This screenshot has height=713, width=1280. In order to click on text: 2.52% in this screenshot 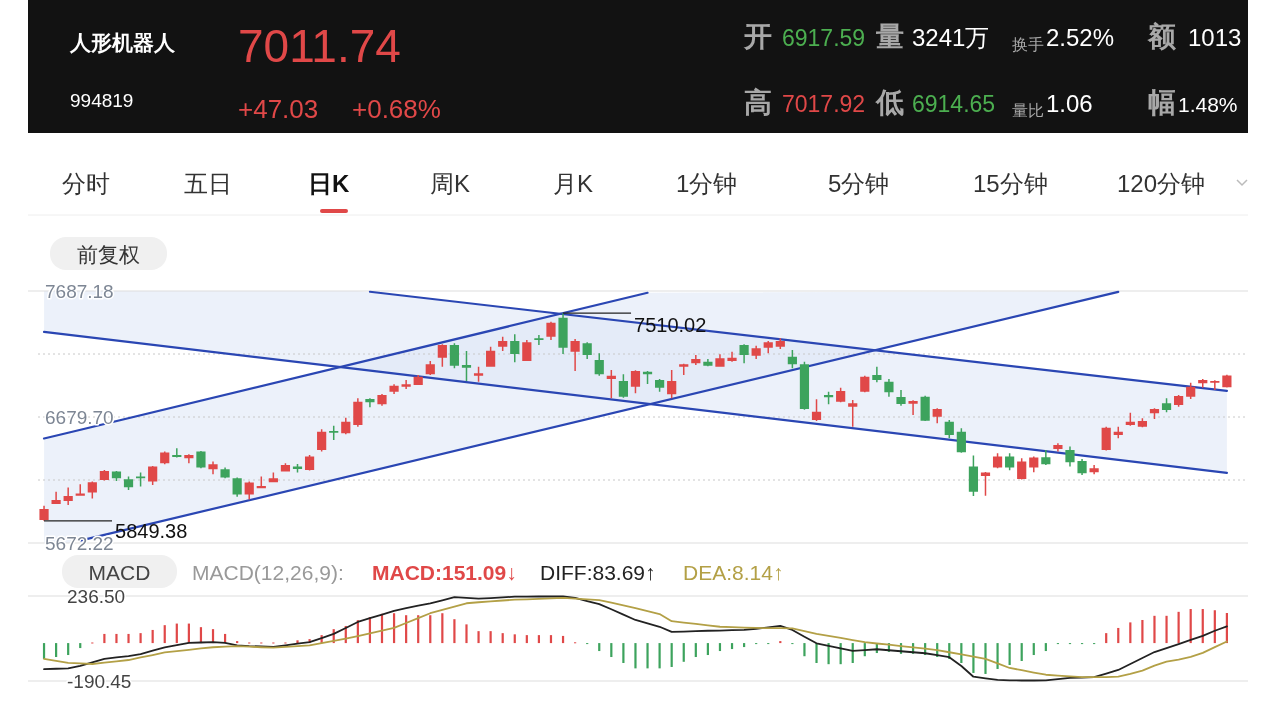, I will do `click(1080, 37)`.